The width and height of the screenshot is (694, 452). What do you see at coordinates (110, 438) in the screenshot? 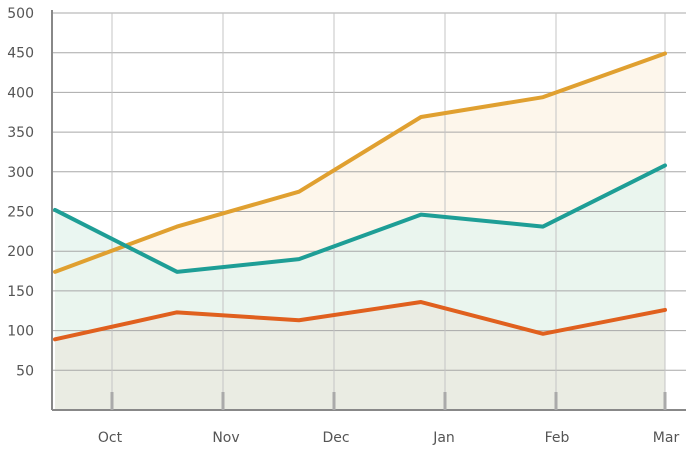
I see `x-tick-label: Oct` at bounding box center [110, 438].